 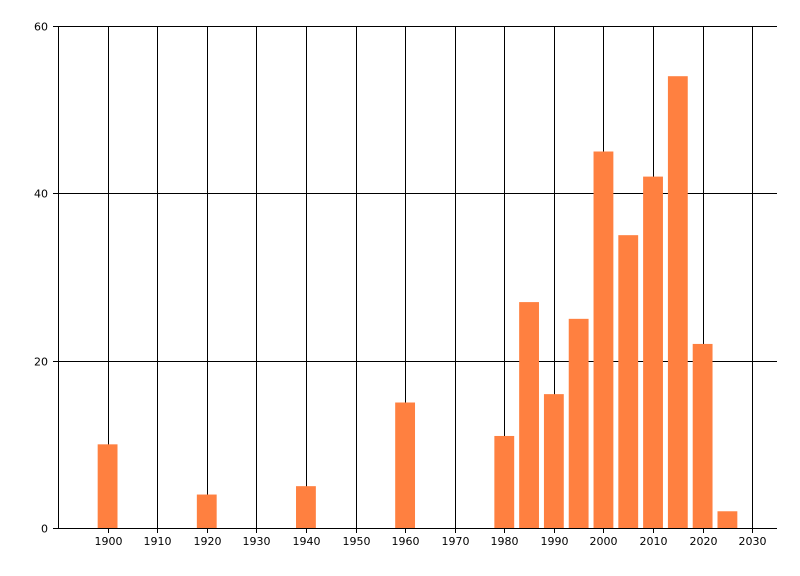 I want to click on bar-1990, so click(x=553, y=461).